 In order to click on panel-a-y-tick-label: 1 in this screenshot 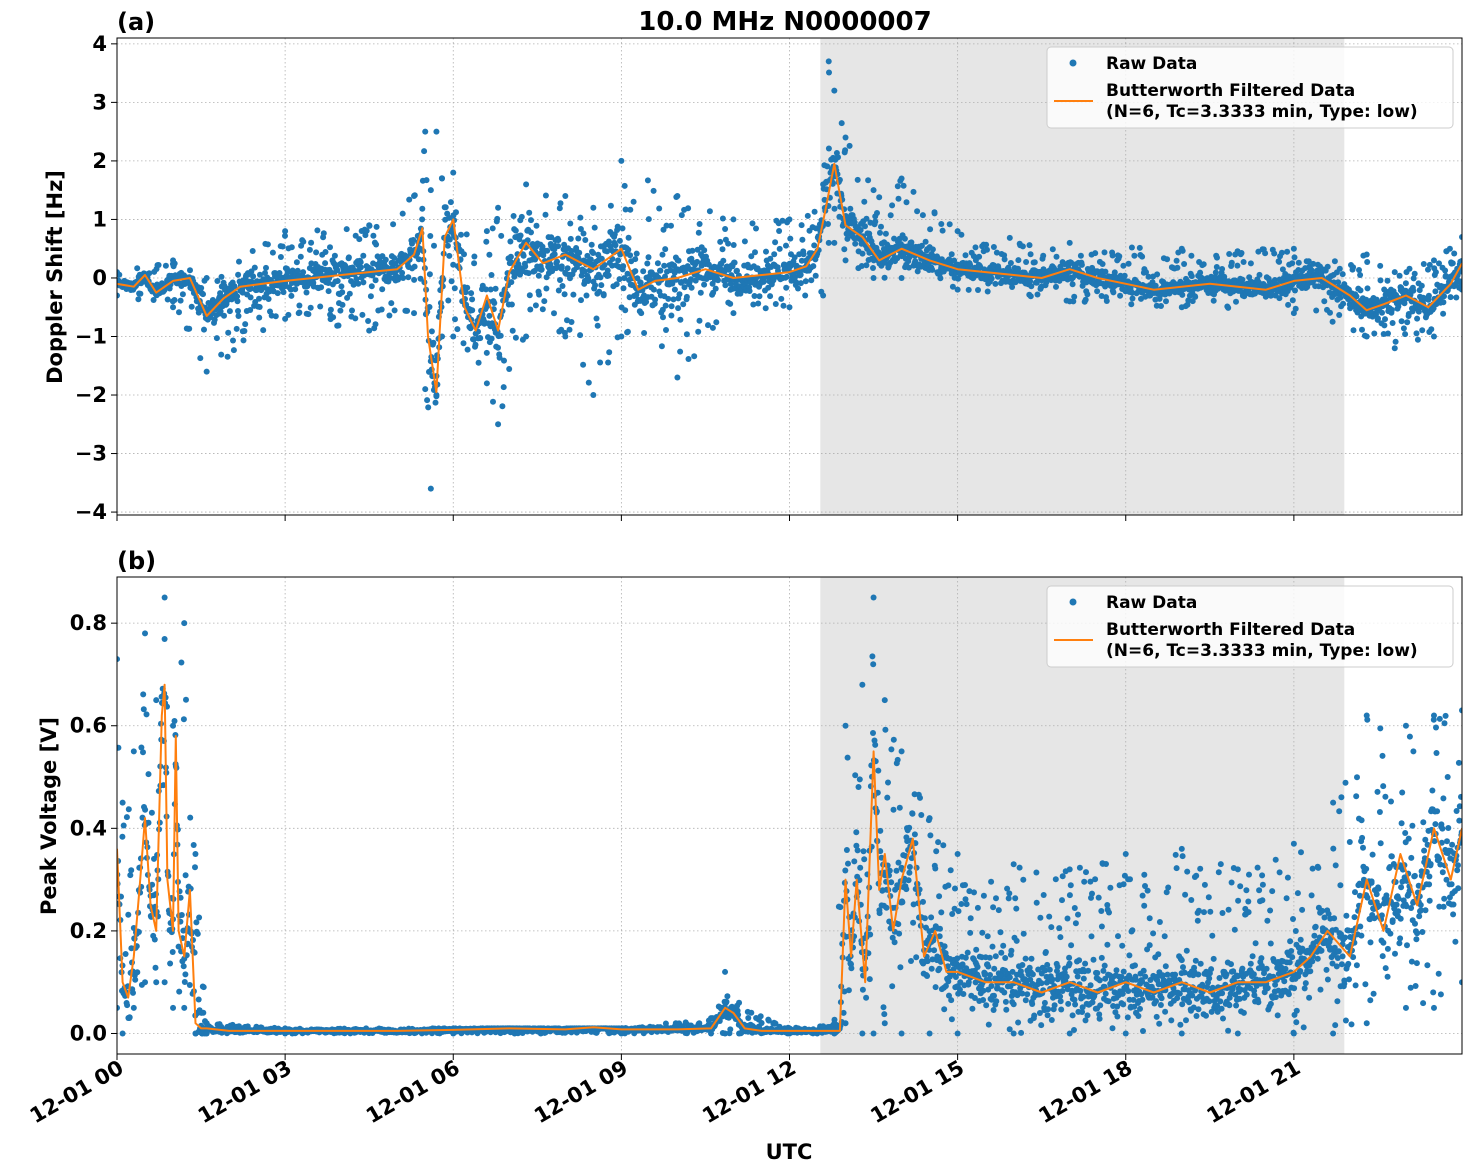, I will do `click(99, 219)`.